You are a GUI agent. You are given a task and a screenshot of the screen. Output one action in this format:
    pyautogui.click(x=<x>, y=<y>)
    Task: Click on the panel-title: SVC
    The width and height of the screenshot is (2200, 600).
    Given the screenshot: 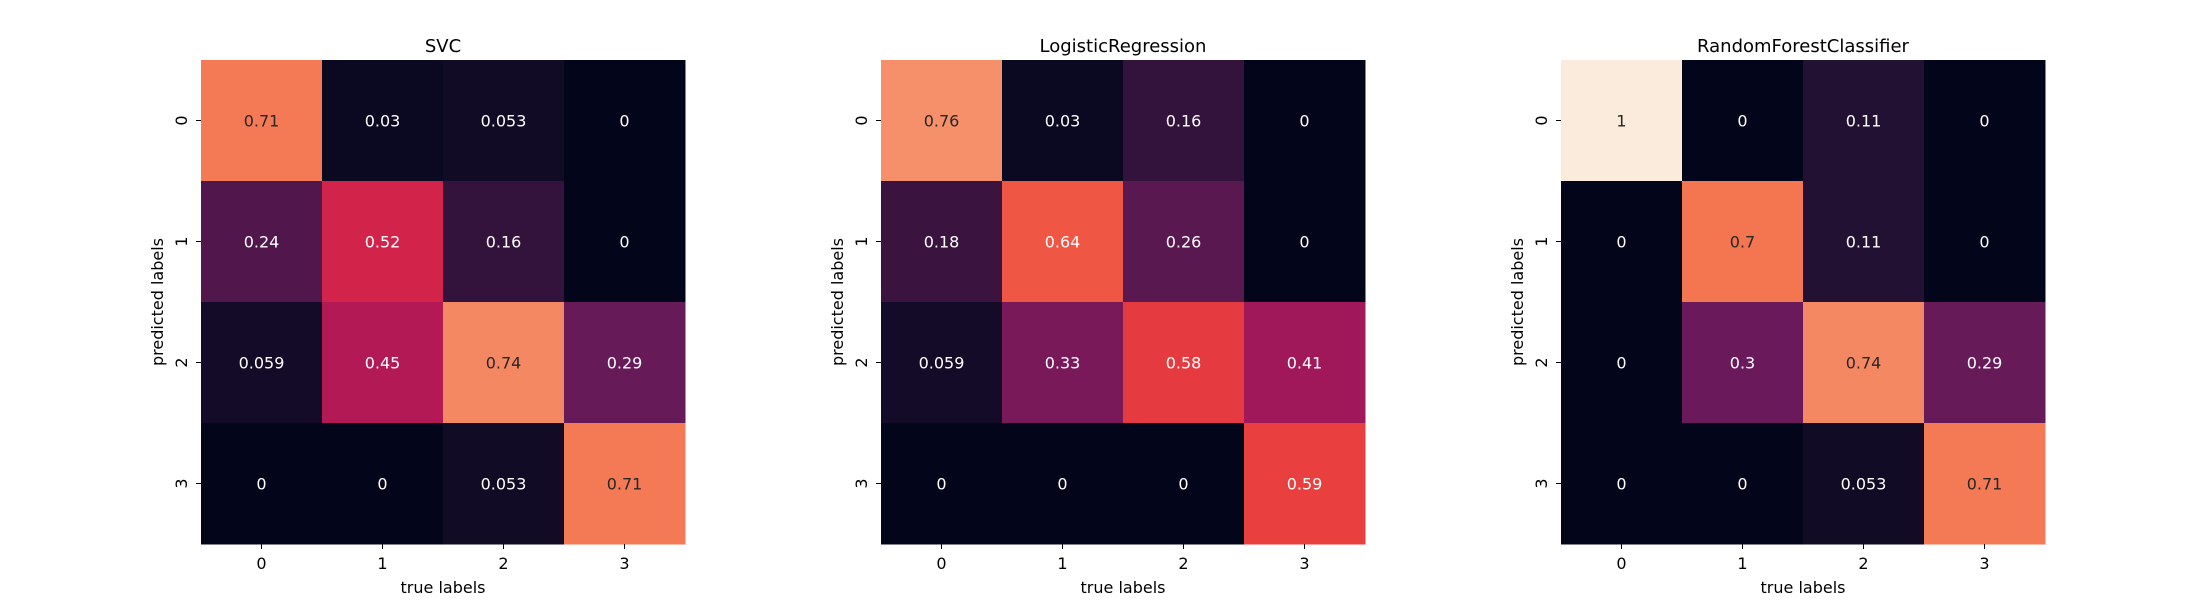 What is the action you would take?
    pyautogui.click(x=443, y=46)
    